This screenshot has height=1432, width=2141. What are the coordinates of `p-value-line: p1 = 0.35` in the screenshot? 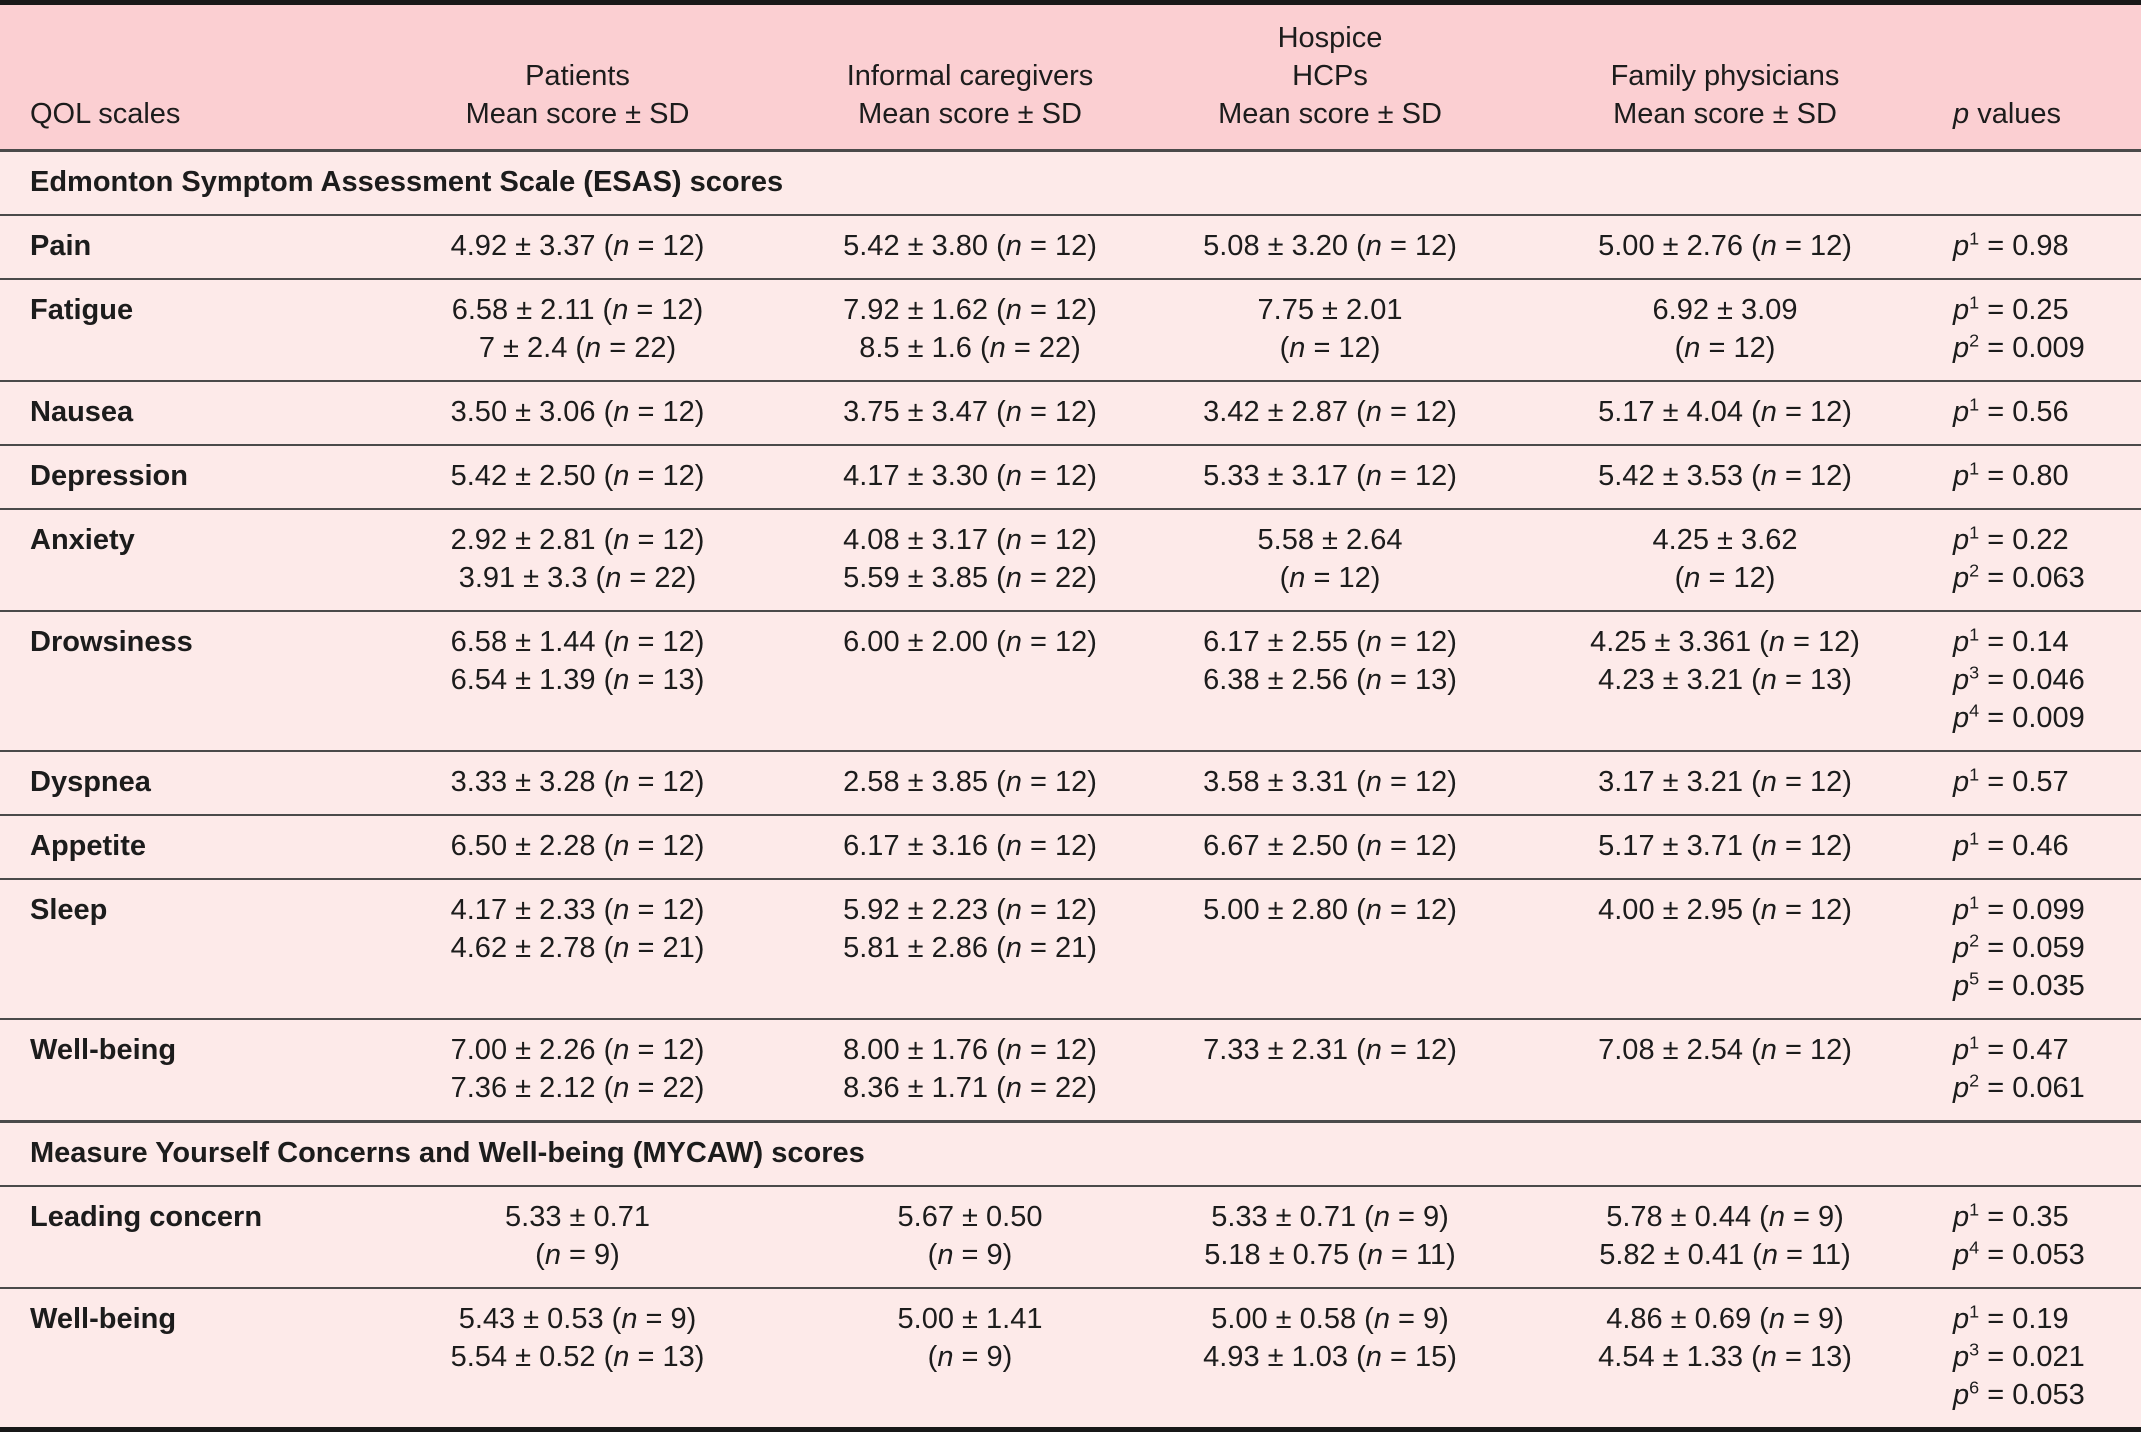 It's located at (2011, 1216).